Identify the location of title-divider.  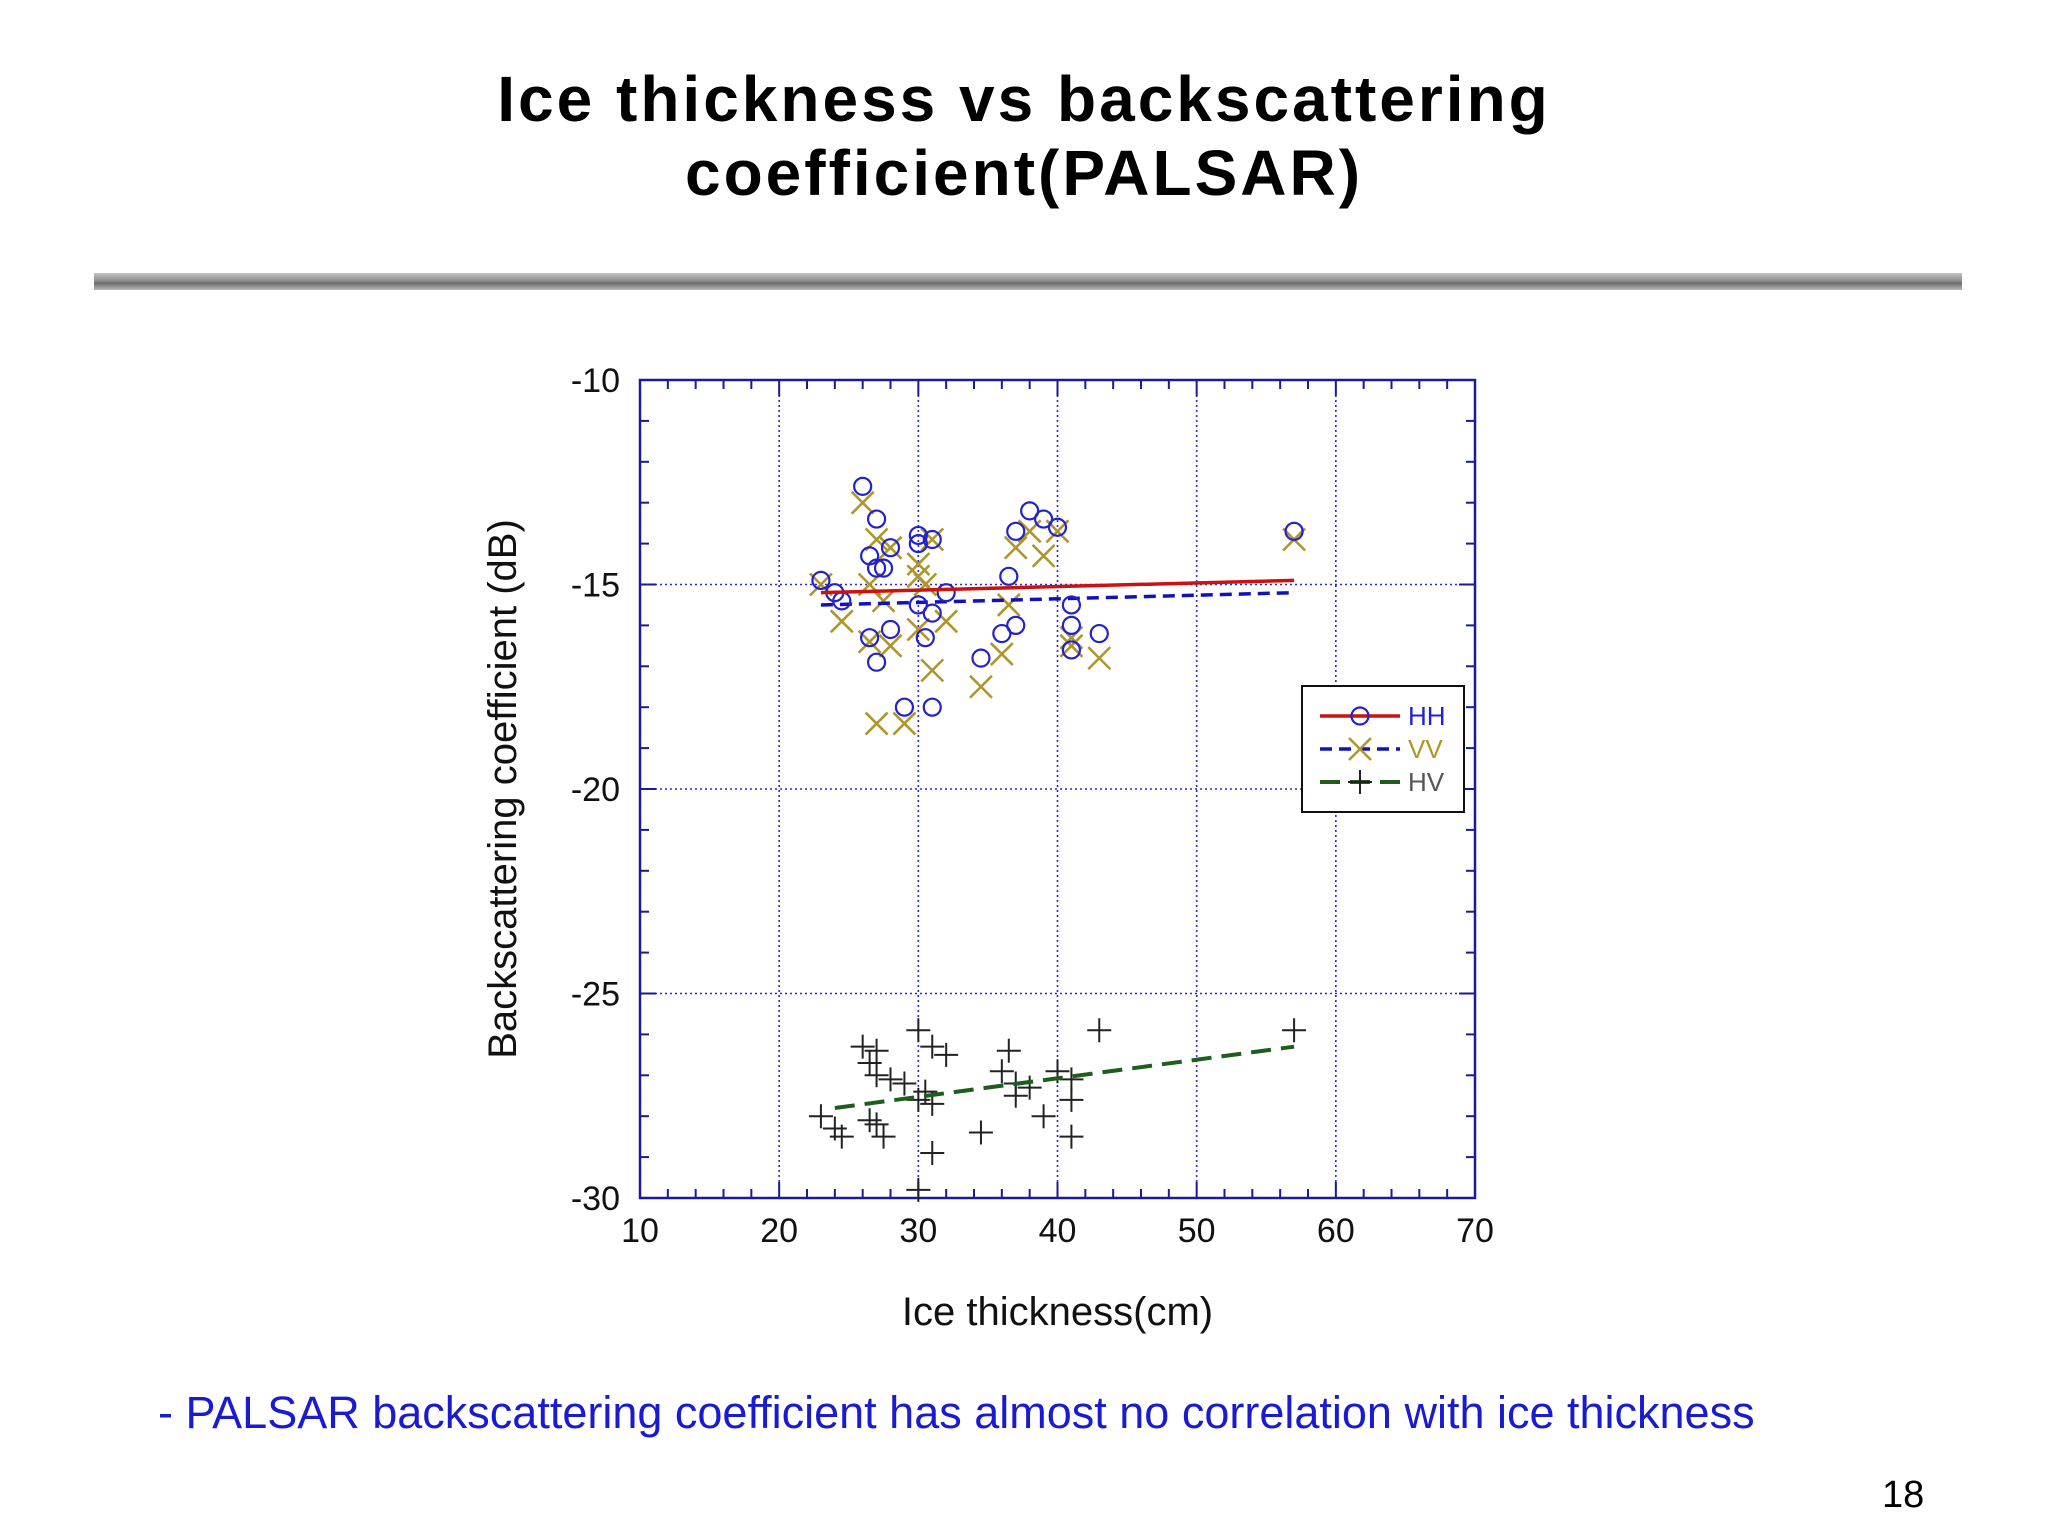
(1028, 281).